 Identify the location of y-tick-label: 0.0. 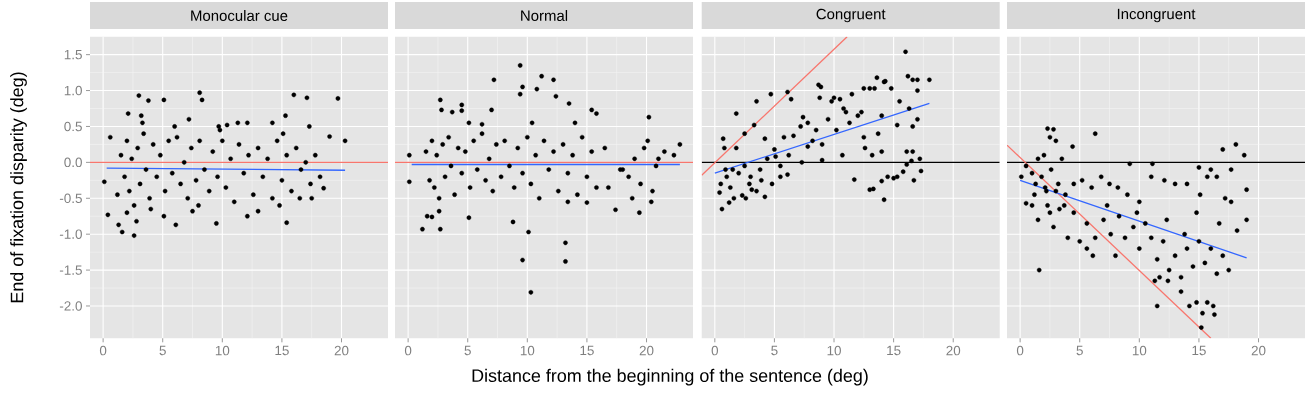
(73, 162).